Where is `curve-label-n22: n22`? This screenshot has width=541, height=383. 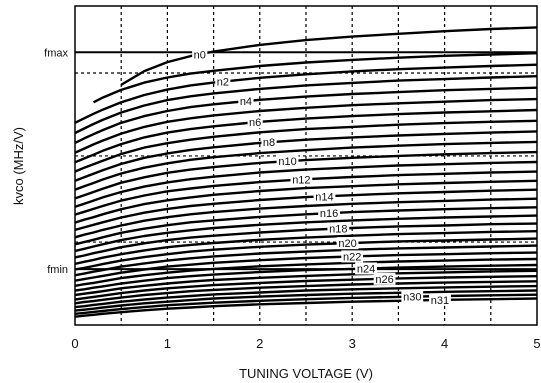
curve-label-n22: n22 is located at coordinates (352, 257).